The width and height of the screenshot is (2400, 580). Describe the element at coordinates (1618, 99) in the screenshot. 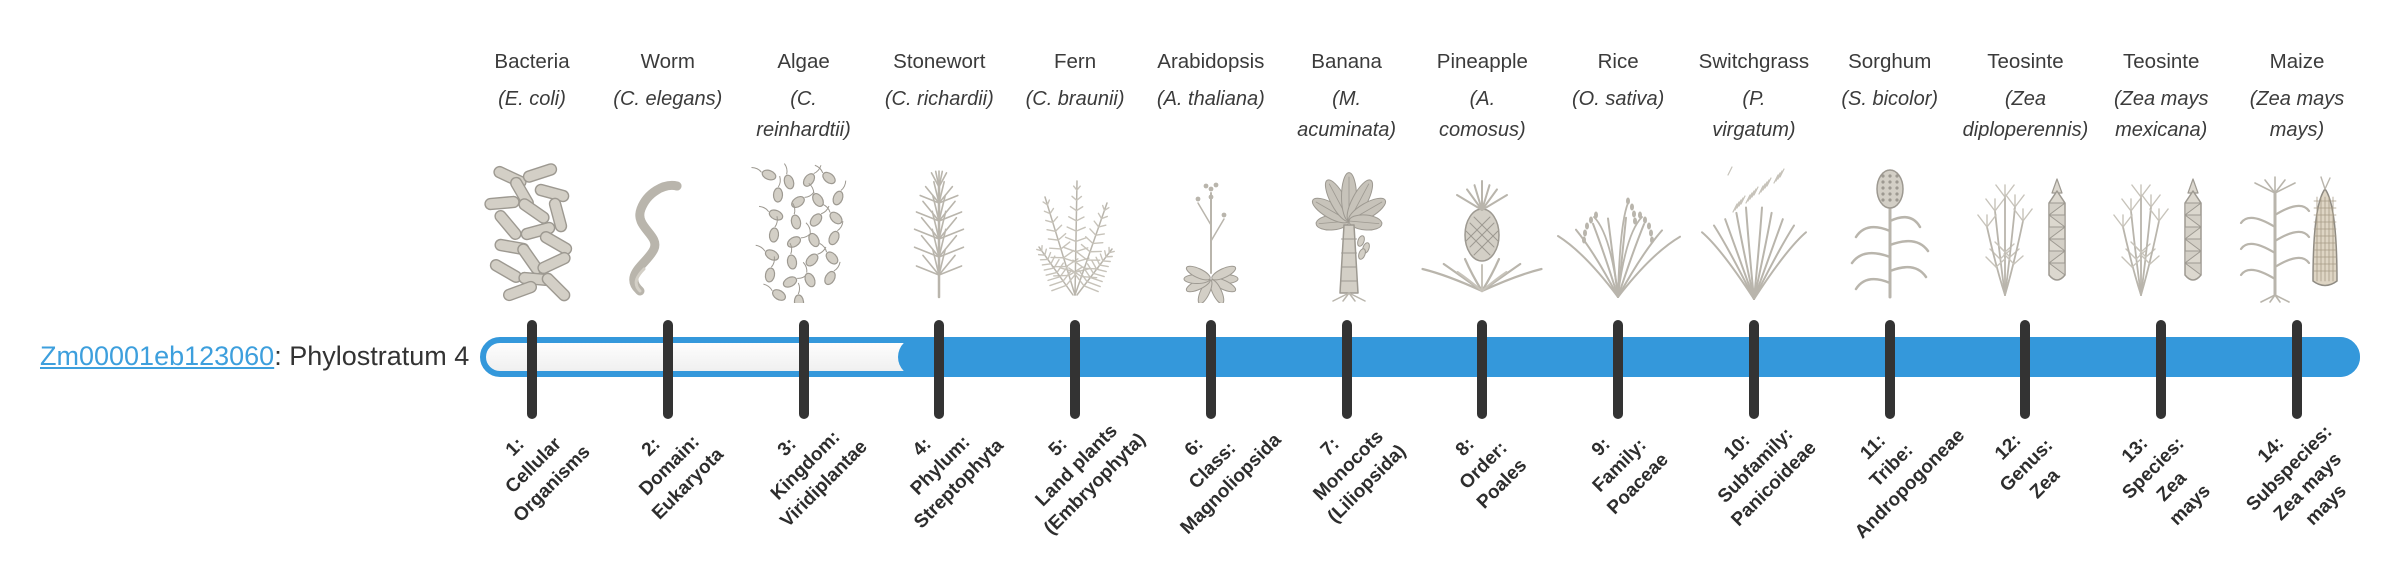

I see `organism-species-name: (O. sativa)` at that location.